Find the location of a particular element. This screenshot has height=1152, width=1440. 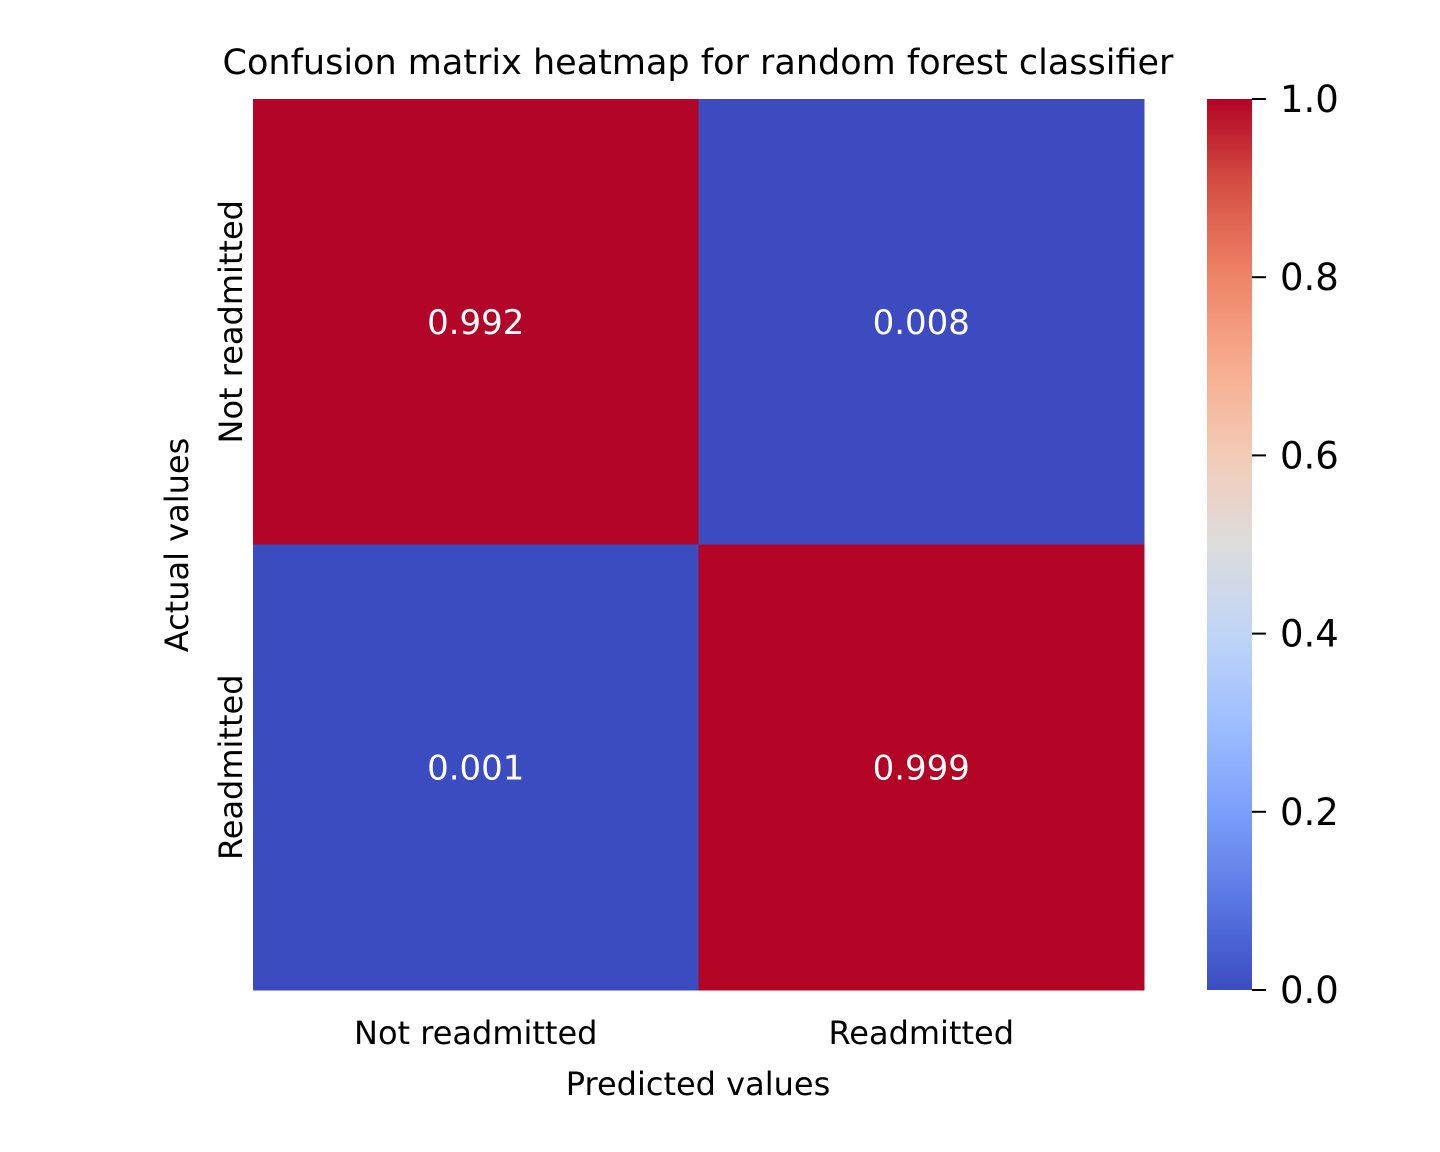

colorbar-tick-label: 0.8 is located at coordinates (1309, 277).